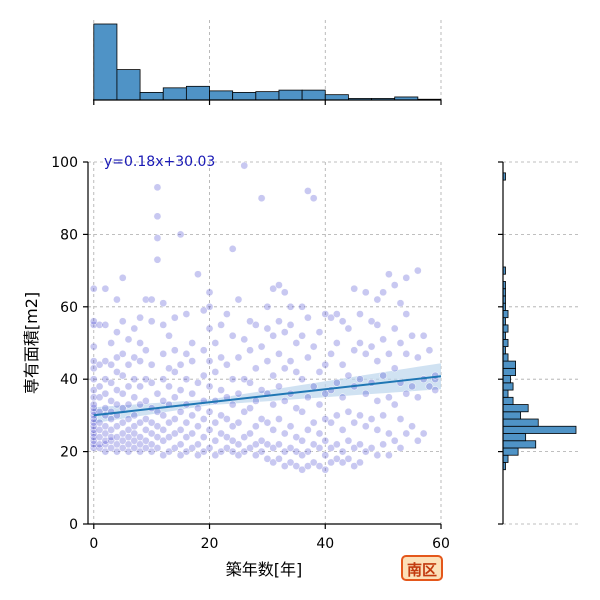 Image resolution: width=600 pixels, height=600 pixels. Describe the element at coordinates (441, 544) in the screenshot. I see `x-tick-label: 60` at that location.